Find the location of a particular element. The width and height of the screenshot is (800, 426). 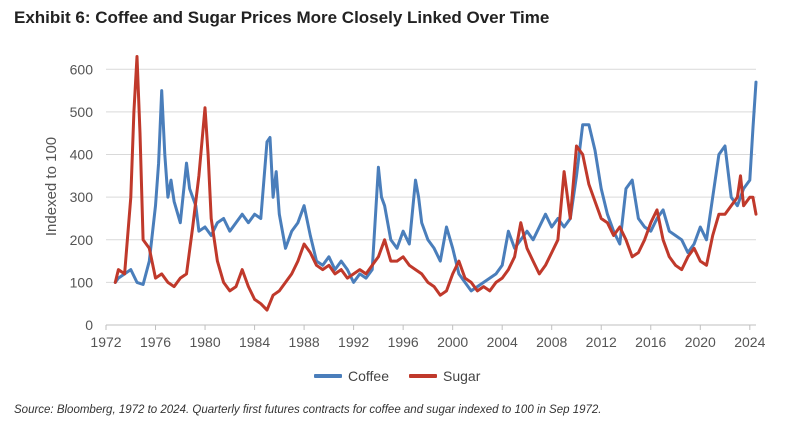

x-tick-1972: 1972 is located at coordinates (105, 342).